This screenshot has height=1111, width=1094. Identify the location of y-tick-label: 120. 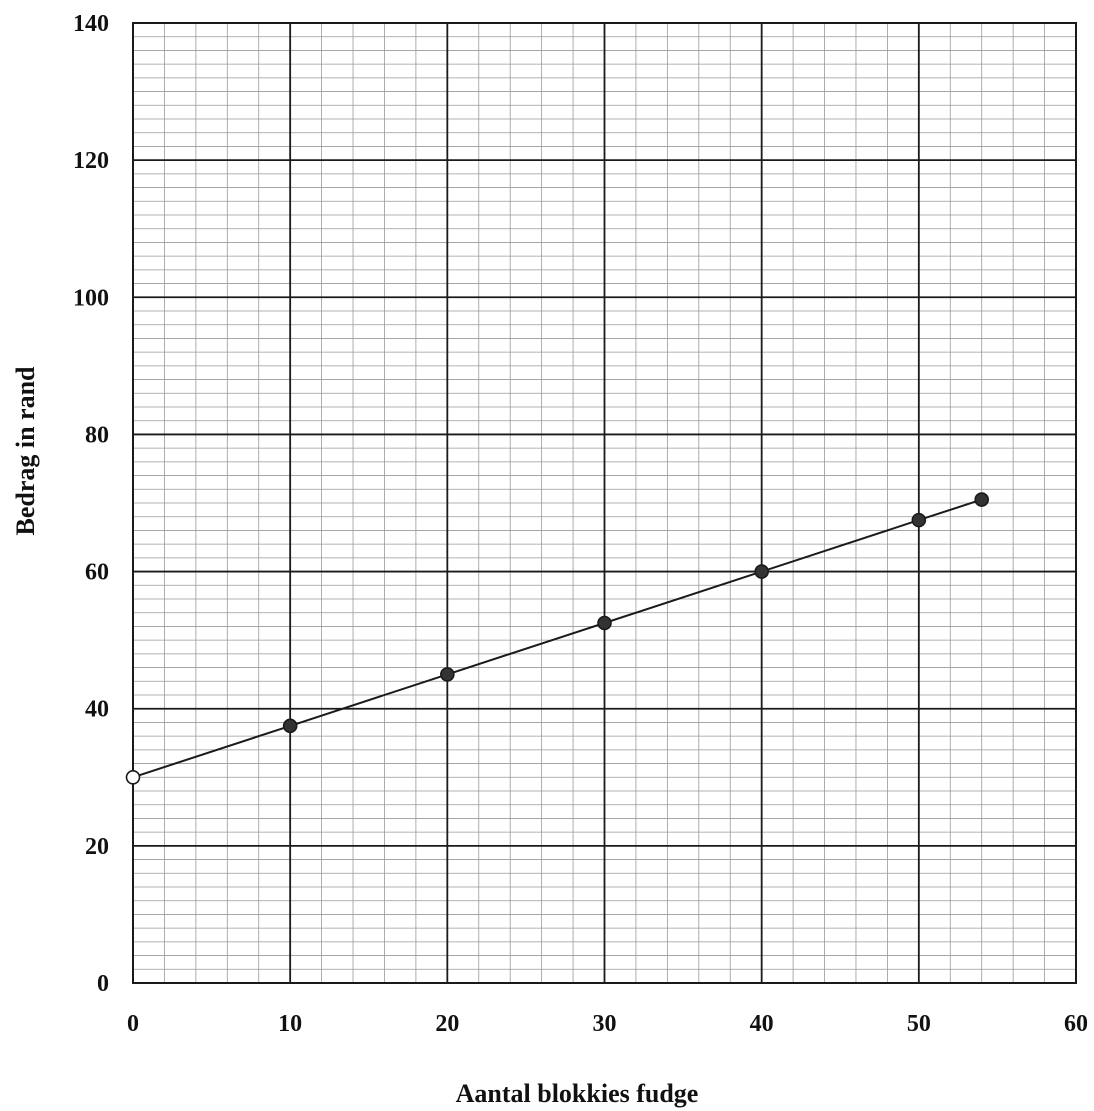
(91, 161).